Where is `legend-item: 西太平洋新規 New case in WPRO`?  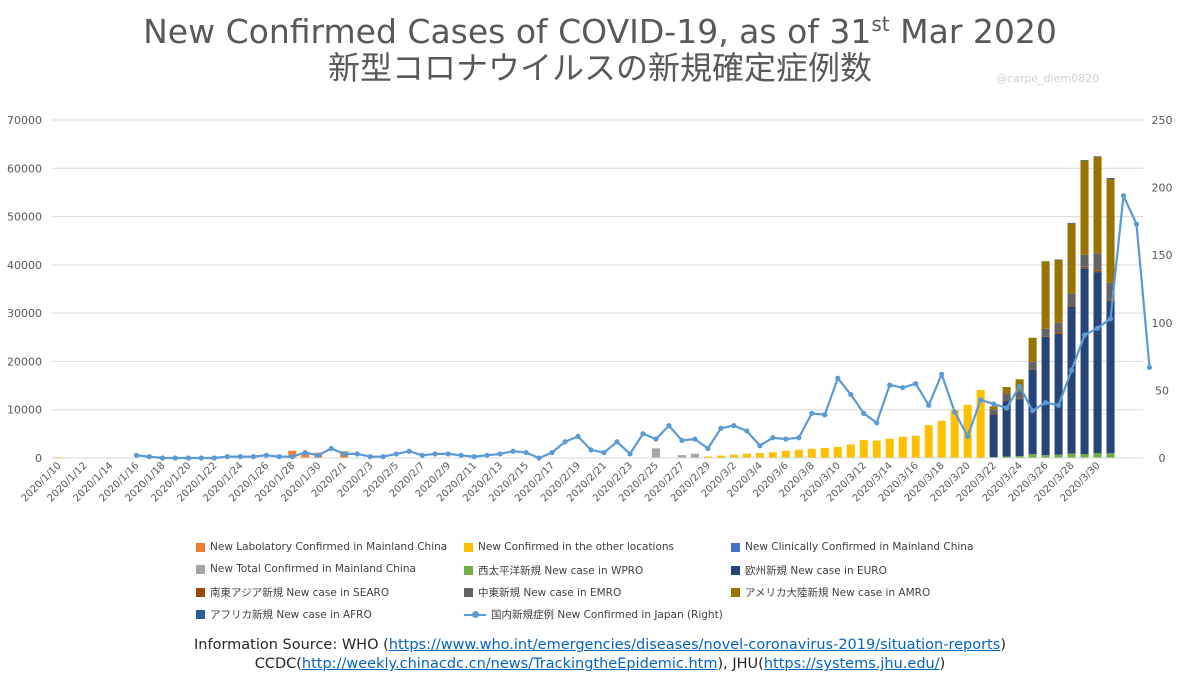 legend-item: 西太平洋新規 New case in WPRO is located at coordinates (553, 570).